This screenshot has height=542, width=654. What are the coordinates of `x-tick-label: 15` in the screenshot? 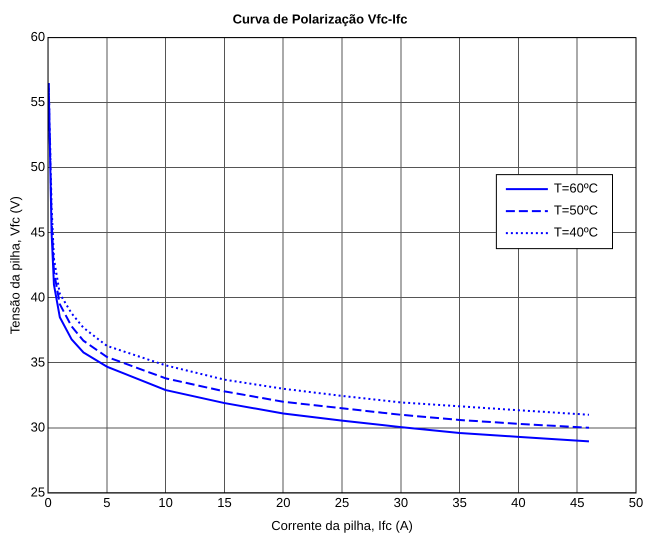 It's located at (224, 502).